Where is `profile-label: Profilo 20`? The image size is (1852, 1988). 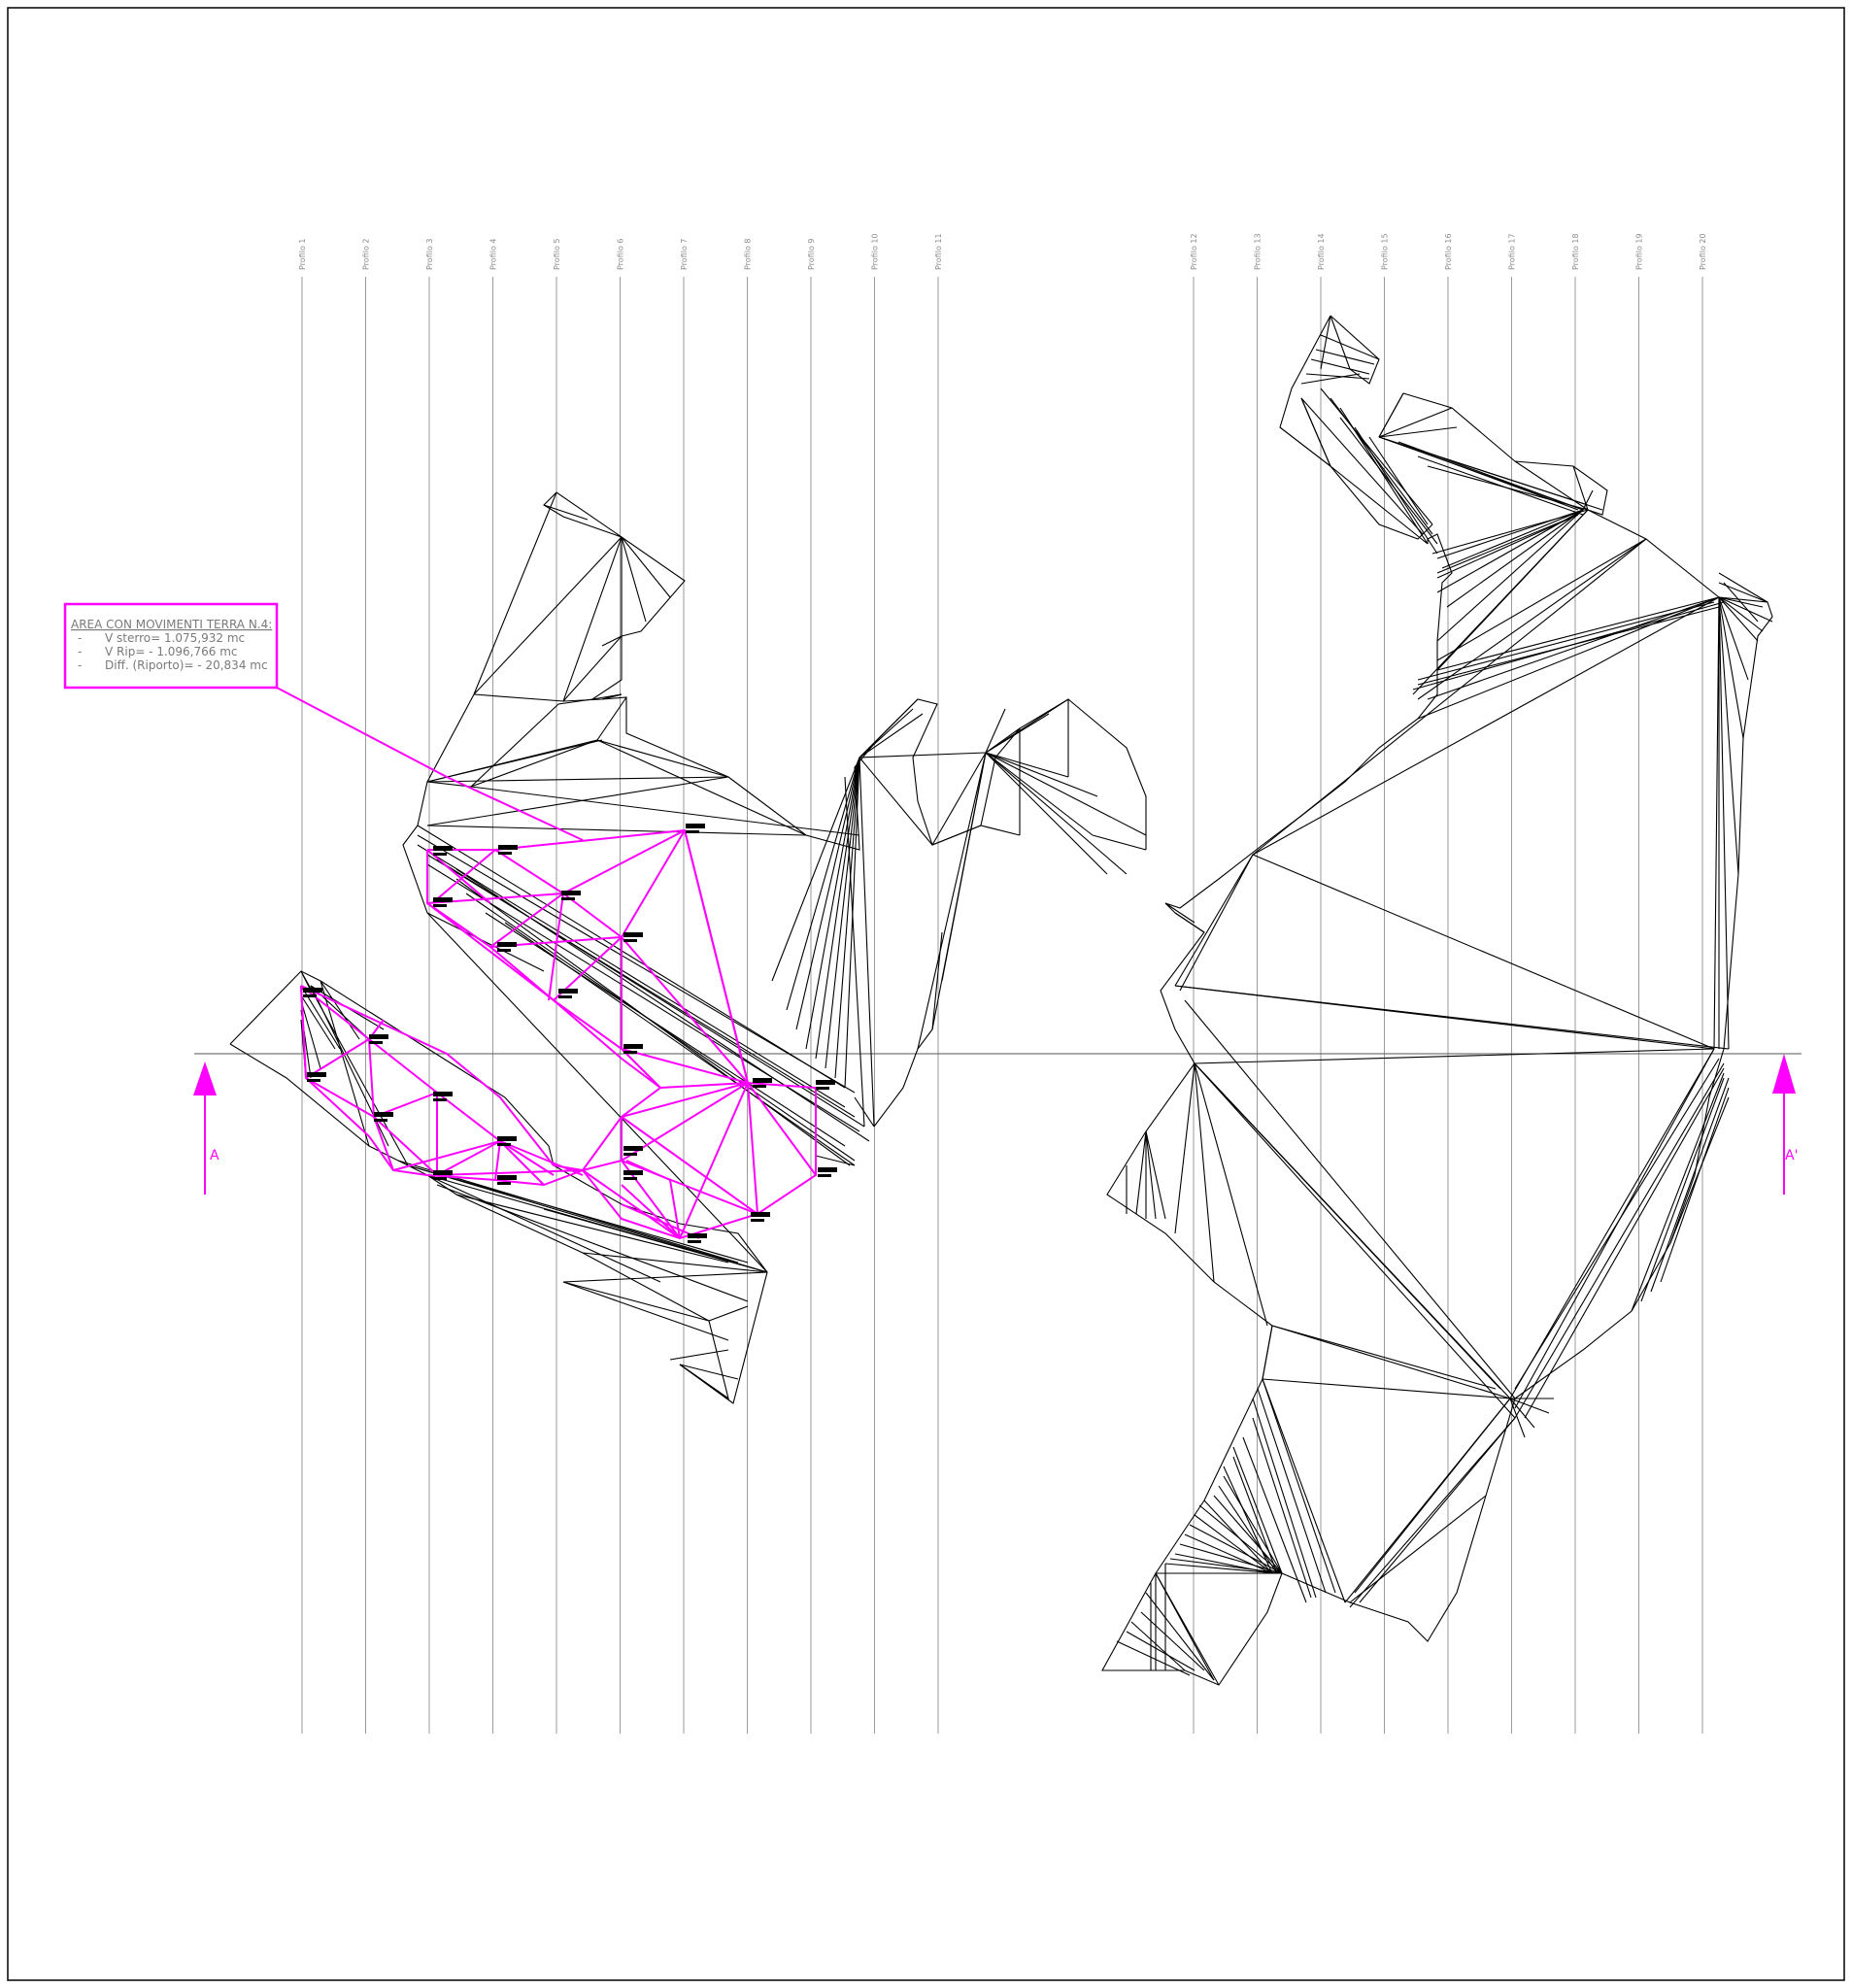 profile-label: Profilo 20 is located at coordinates (1703, 251).